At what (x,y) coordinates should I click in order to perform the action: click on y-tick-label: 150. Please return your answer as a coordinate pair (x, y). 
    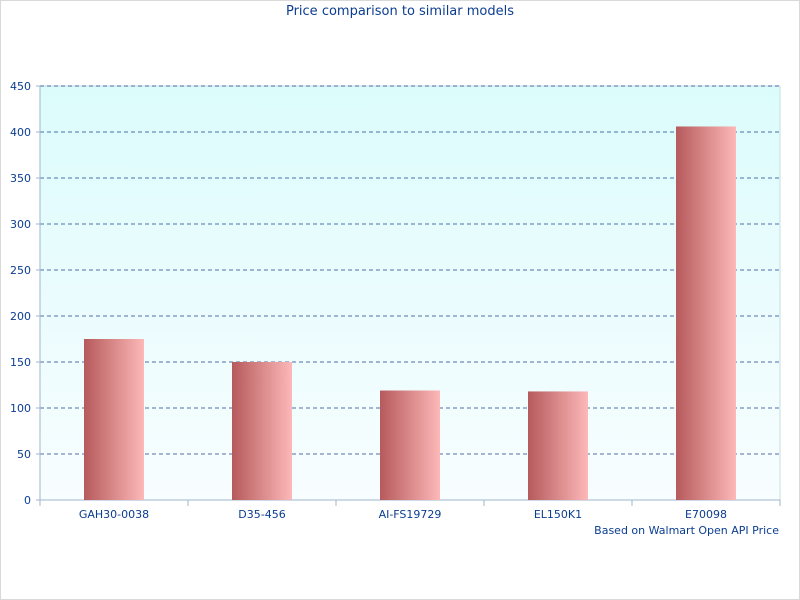
    Looking at the image, I should click on (20, 362).